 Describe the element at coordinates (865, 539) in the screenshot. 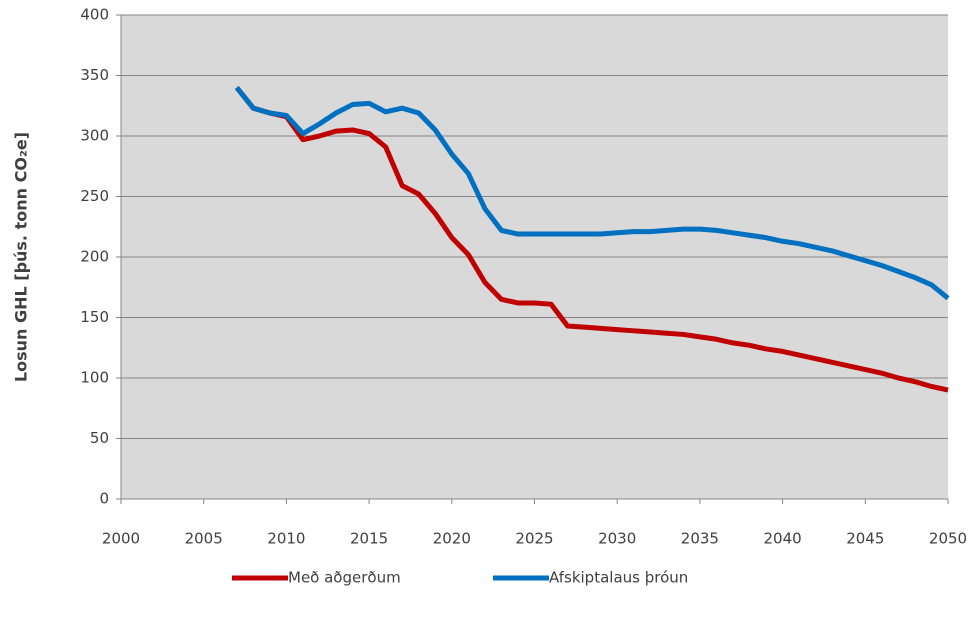

I see `x-tick-label: 2045` at that location.